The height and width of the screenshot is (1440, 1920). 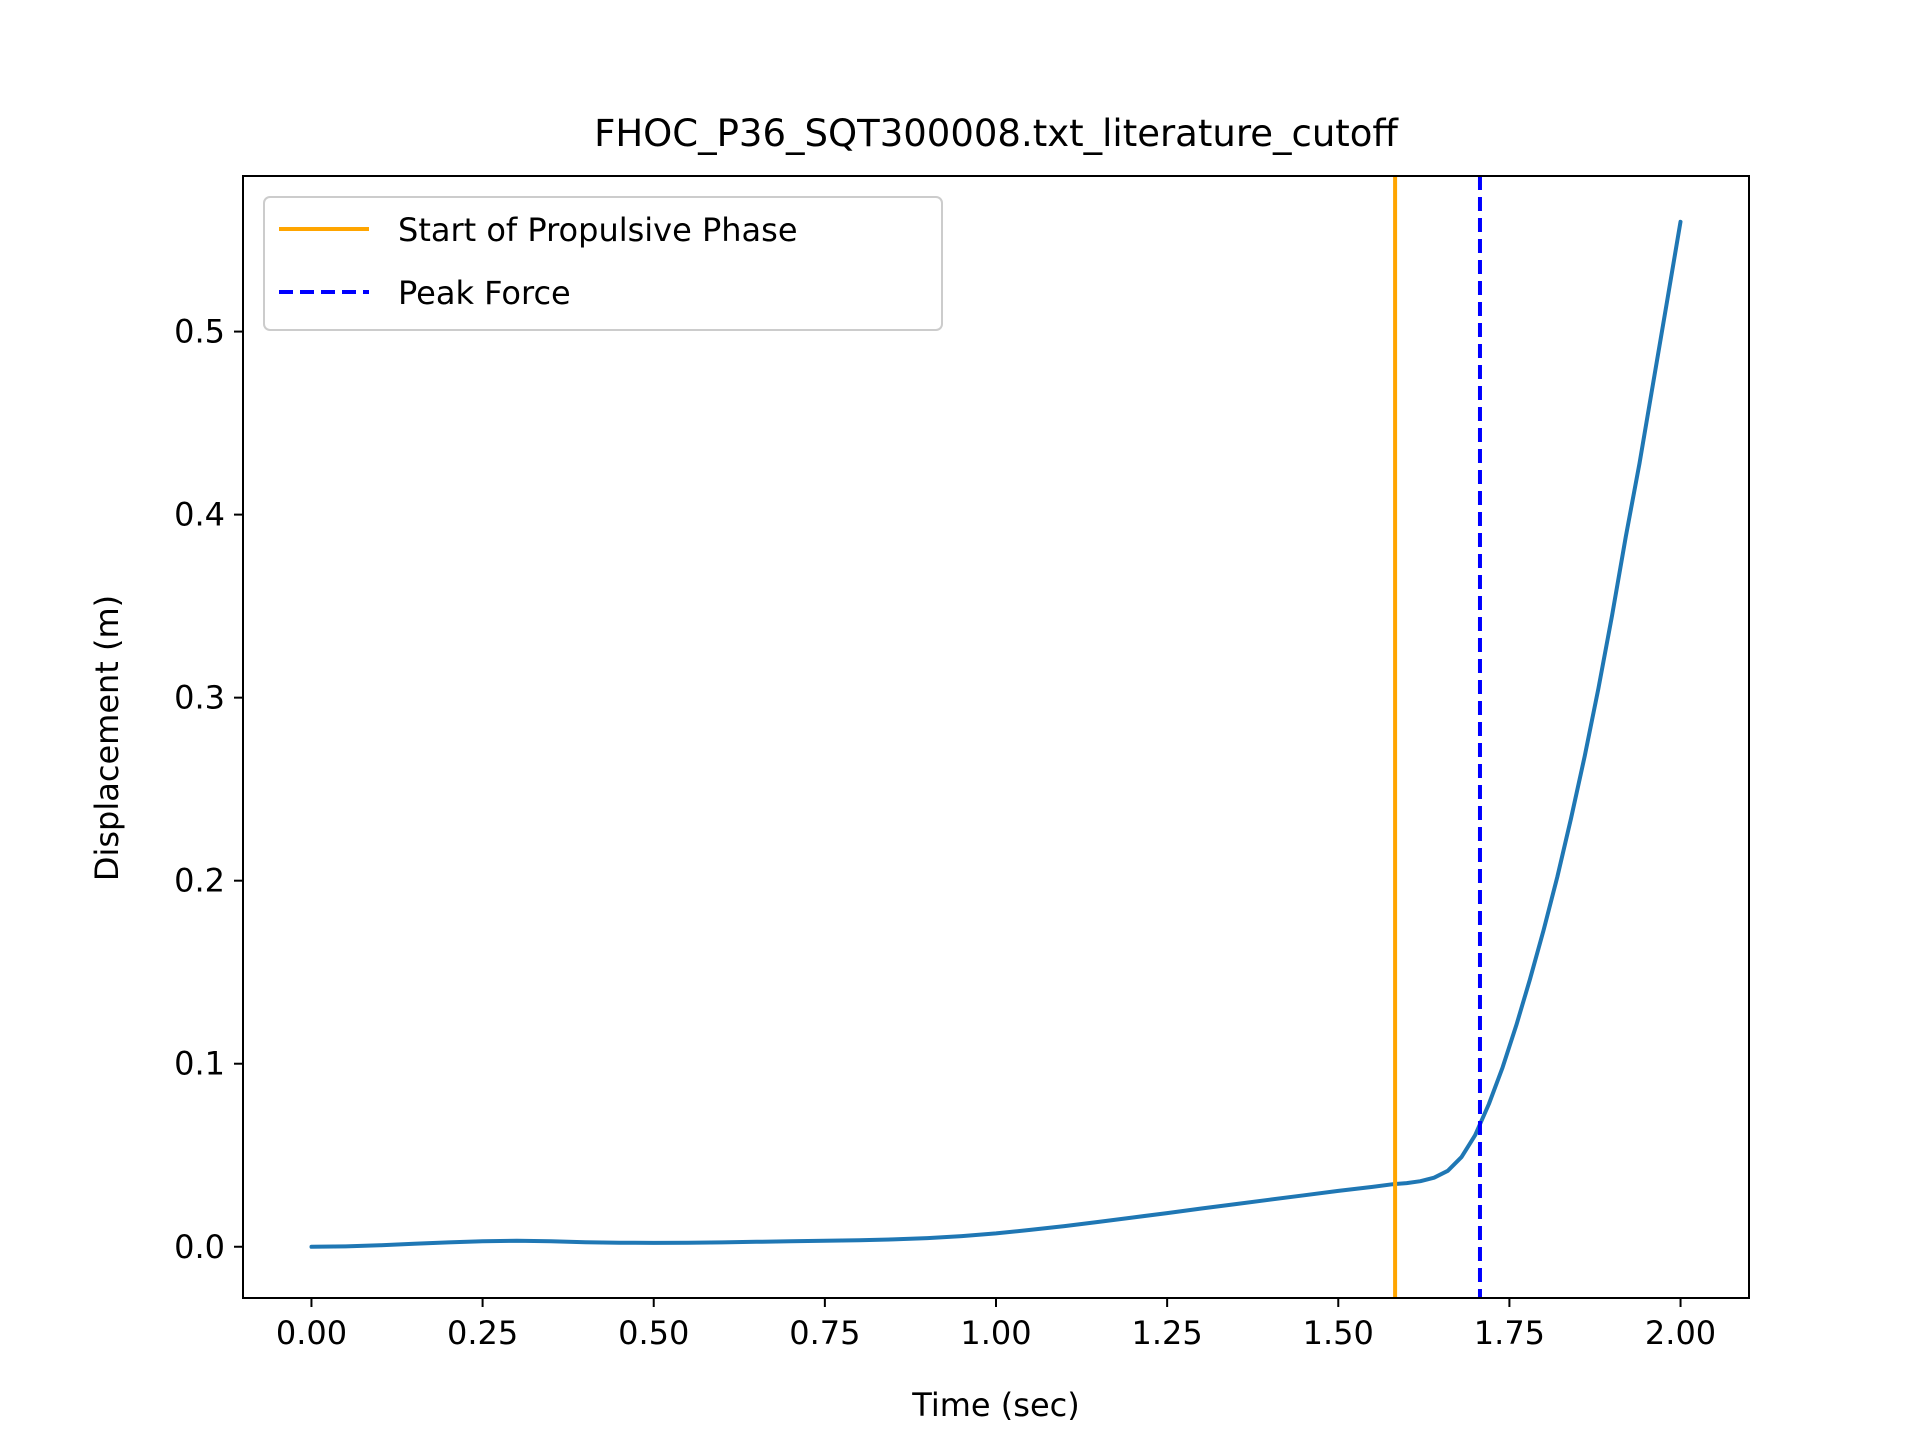 I want to click on x-axis-ticks: 0.00 0.25 0.50 0.75 1.00 1.25 1.50 1.75 2.00, so click(x=996, y=1325).